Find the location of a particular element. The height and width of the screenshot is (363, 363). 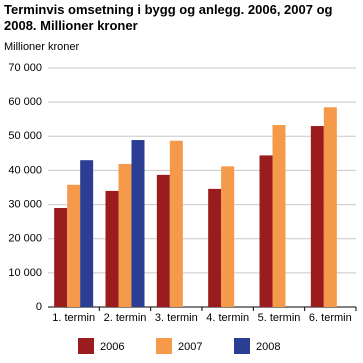

legend-label: 2008 is located at coordinates (268, 347).